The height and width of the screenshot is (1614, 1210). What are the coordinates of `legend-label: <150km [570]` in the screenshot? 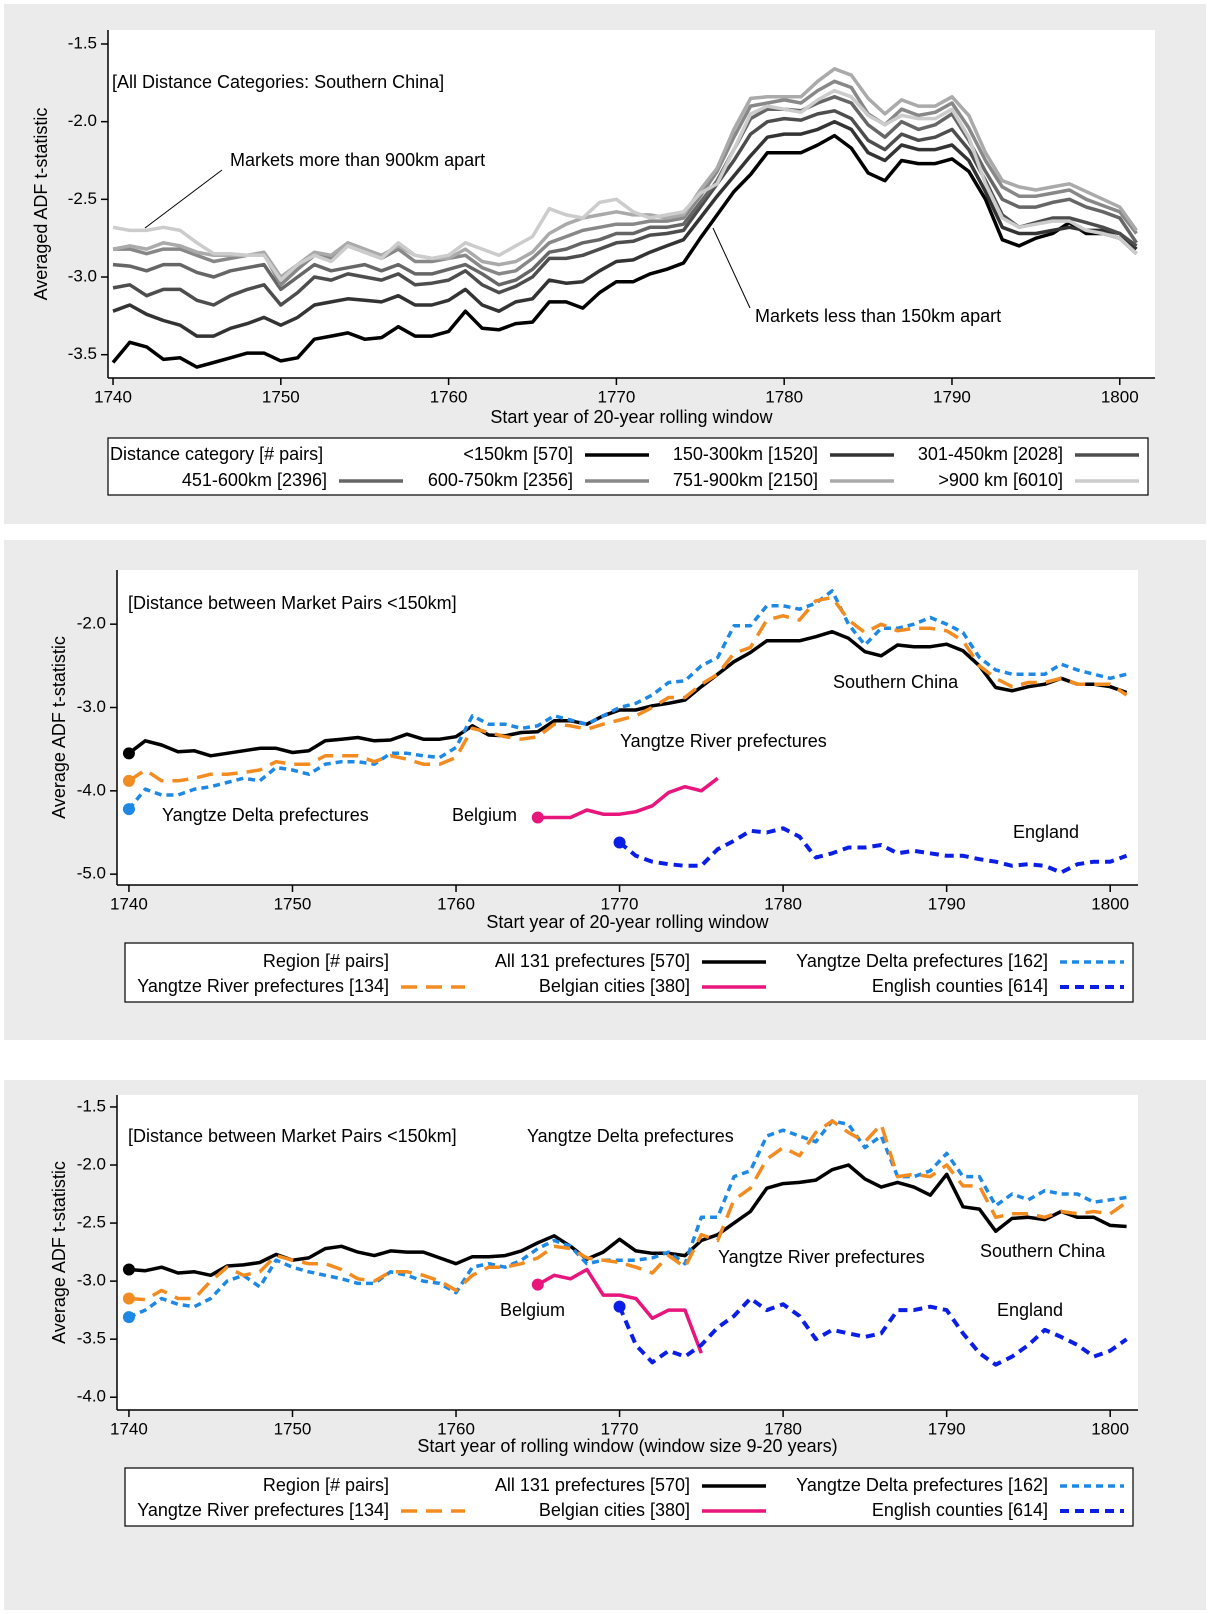 It's located at (518, 454).